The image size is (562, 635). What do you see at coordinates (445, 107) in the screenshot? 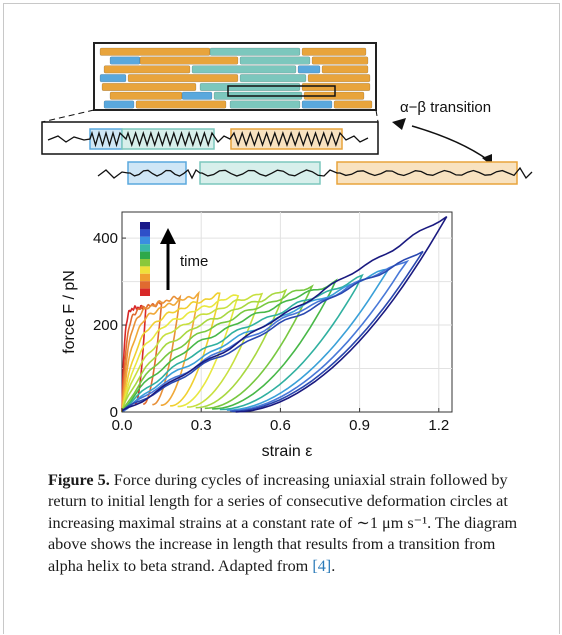
I see `transition-label: α−β transition` at bounding box center [445, 107].